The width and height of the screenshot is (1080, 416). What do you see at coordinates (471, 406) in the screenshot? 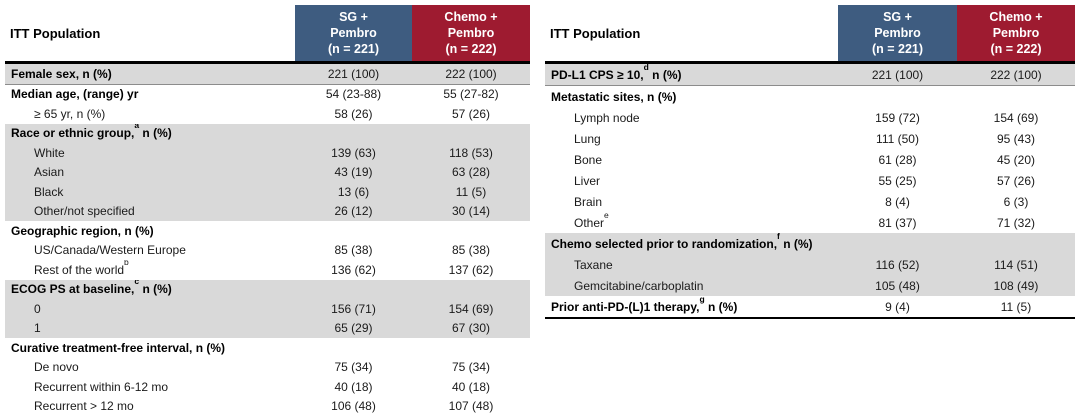
I see `value-cell: 107 (48)` at bounding box center [471, 406].